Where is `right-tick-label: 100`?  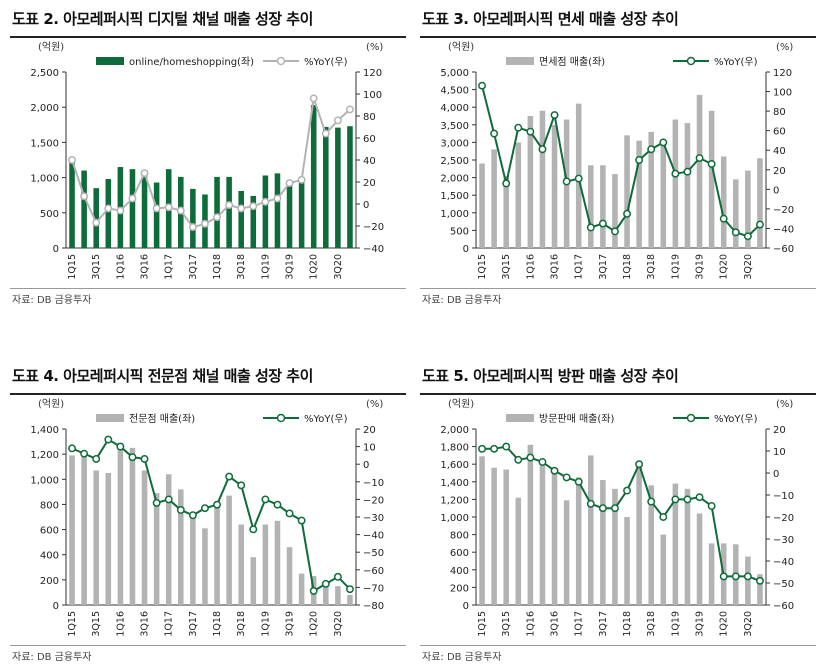
right-tick-label: 100 is located at coordinates (782, 93).